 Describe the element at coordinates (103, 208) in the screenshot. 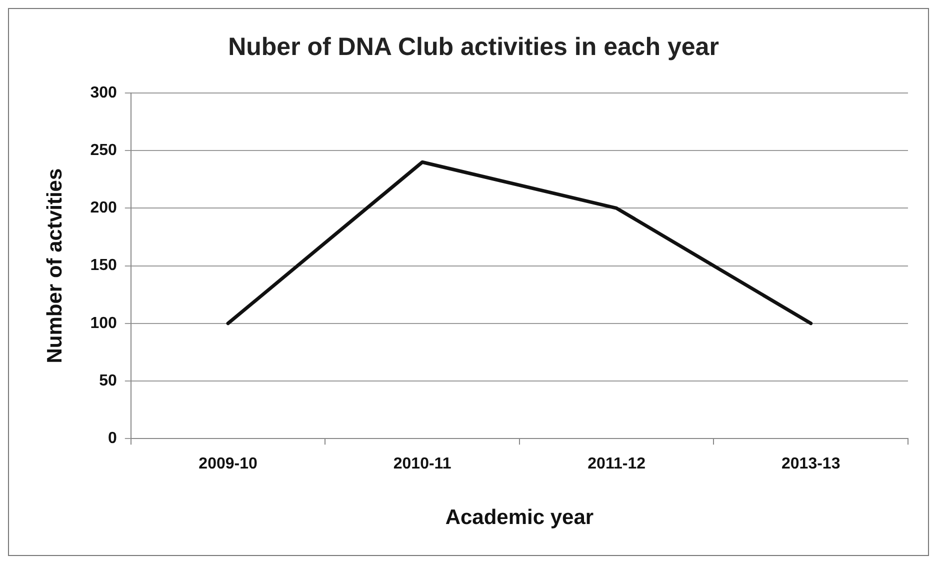

I see `y-tick-label: 200` at that location.